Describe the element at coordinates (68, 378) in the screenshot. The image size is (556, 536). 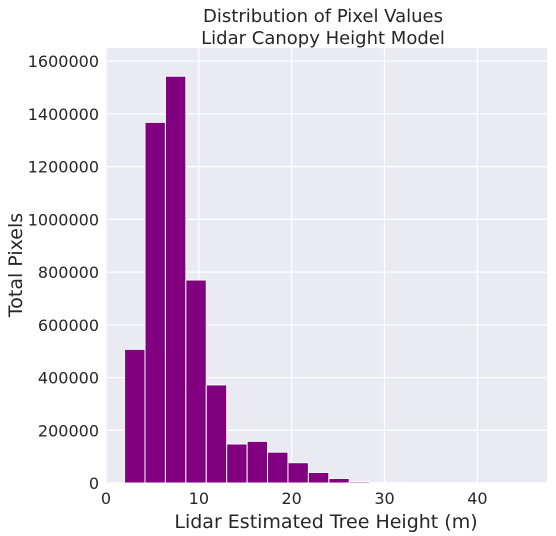
I see `y-tick-label: 400000` at that location.